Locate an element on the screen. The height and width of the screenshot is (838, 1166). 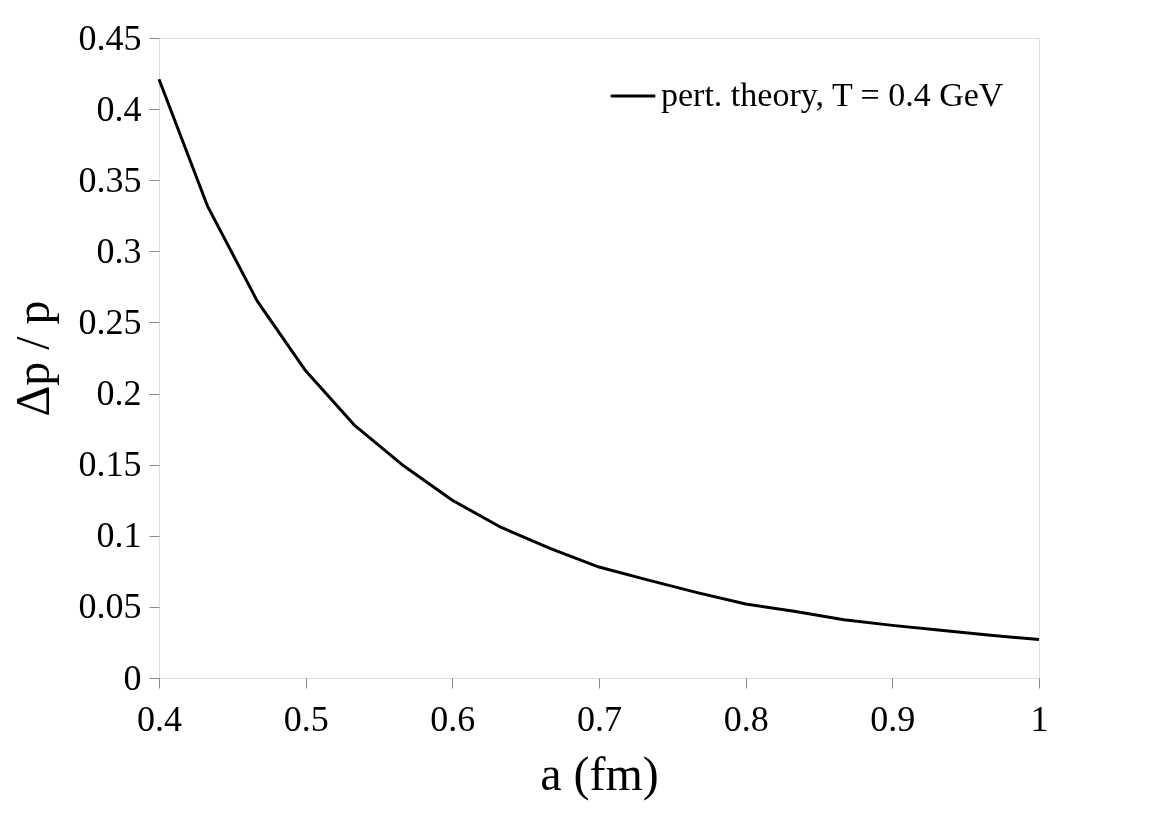
y-tick-label: 0.45 is located at coordinates (110, 37).